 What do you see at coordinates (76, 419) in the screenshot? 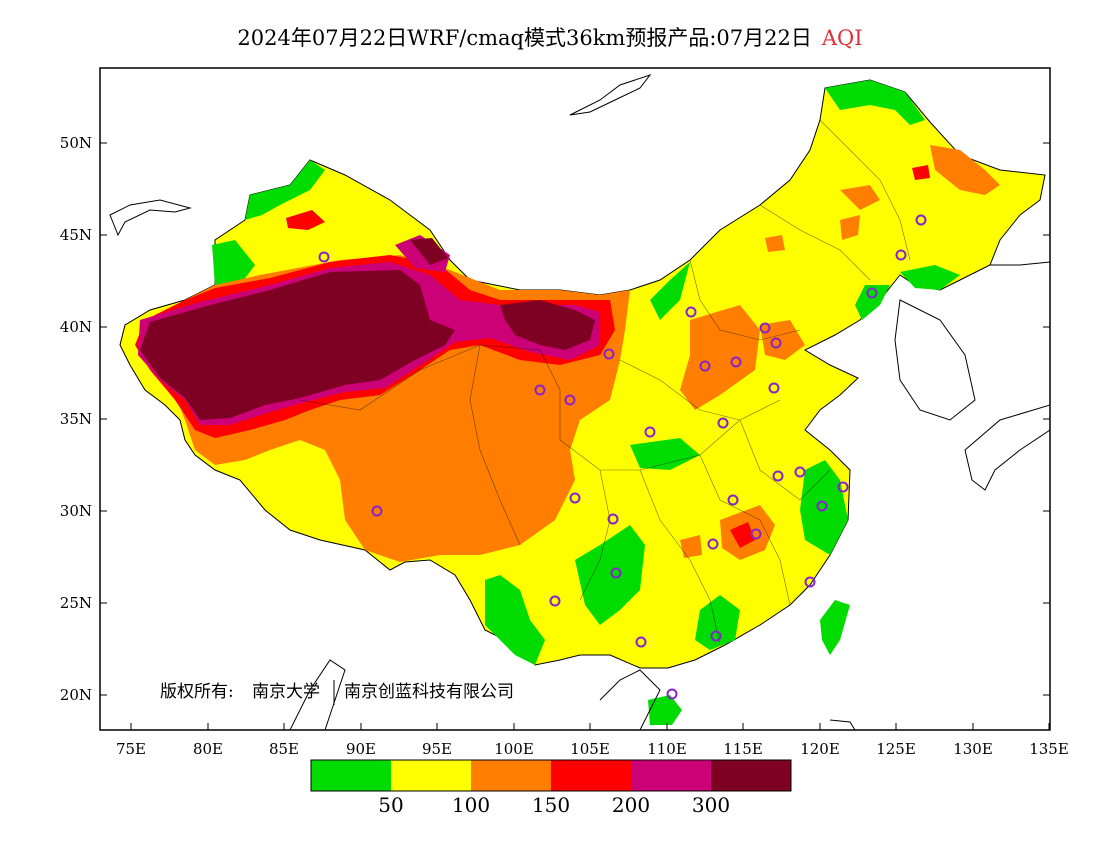
I see `lat-tick-label: 35N` at bounding box center [76, 419].